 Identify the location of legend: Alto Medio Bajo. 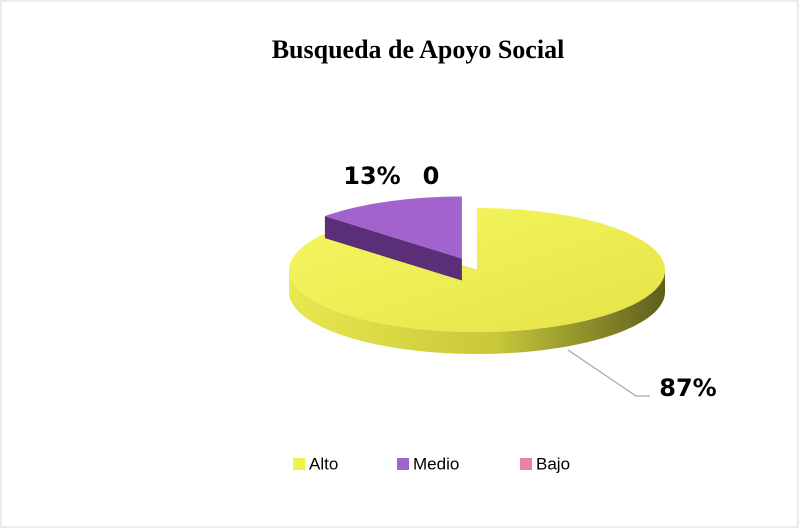
(431, 463).